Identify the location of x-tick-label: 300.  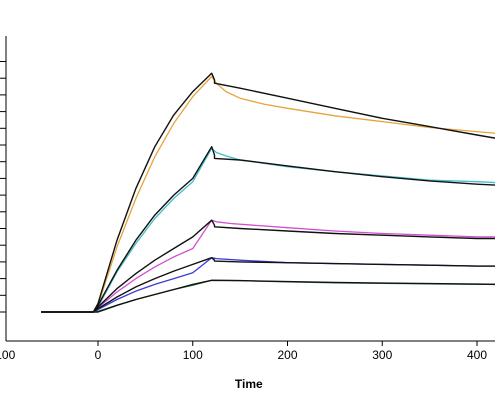
(382, 355).